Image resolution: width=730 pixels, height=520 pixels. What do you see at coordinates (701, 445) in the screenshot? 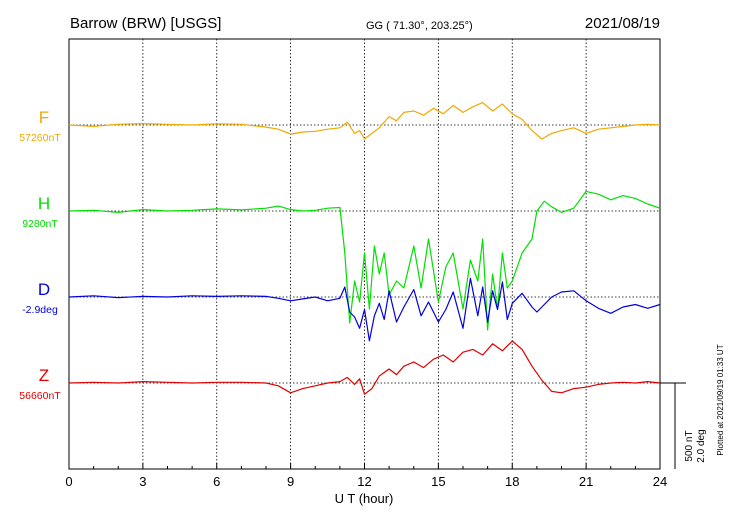
I see `scale-label-deg: 2.0 deg` at bounding box center [701, 445].